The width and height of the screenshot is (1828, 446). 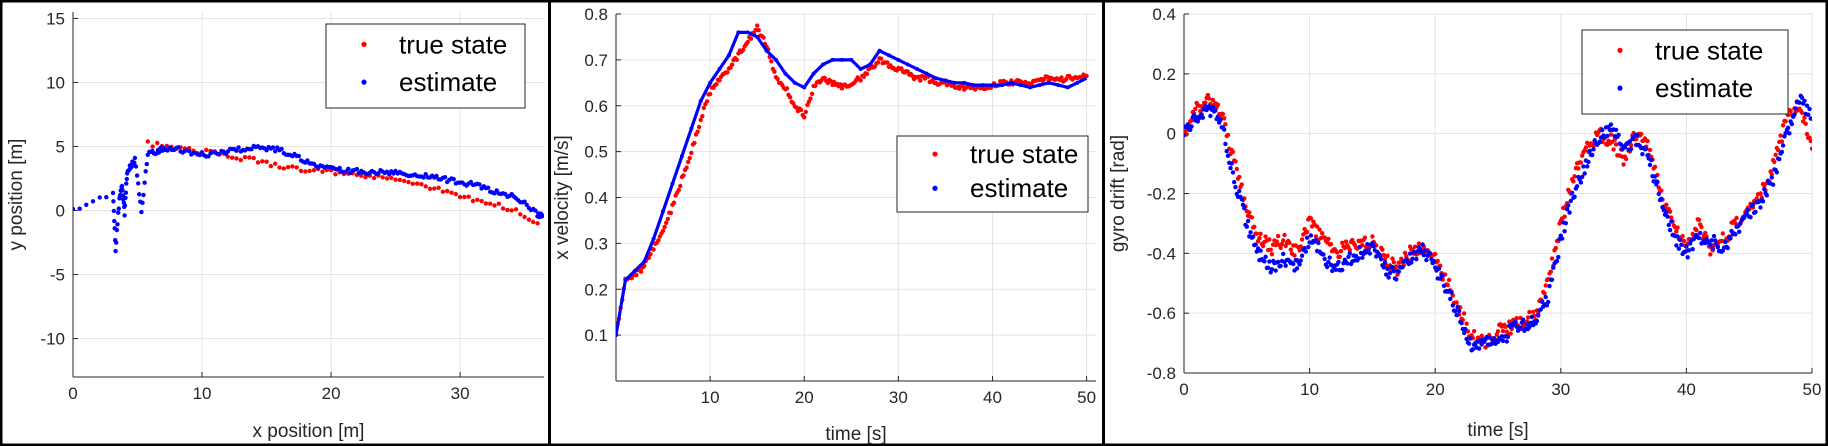 I want to click on y-tick-label: 10, so click(x=55, y=82).